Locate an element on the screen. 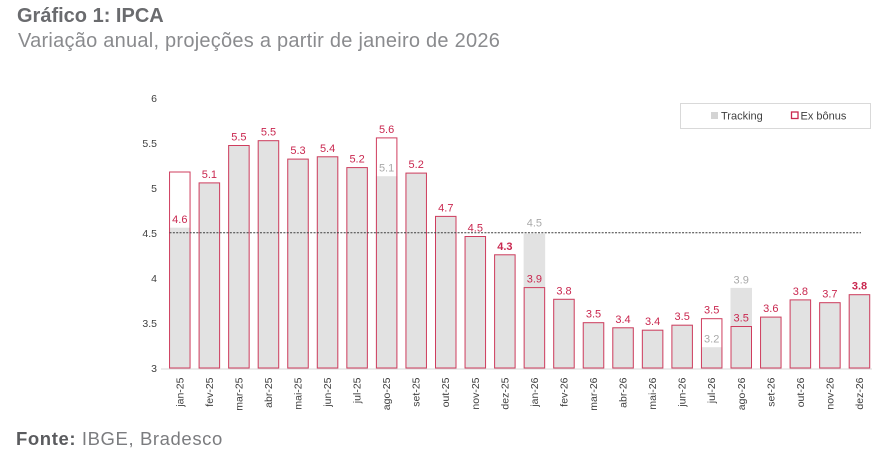 Image resolution: width=889 pixels, height=466 pixels. svg-text: jun-25 is located at coordinates (328, 392).